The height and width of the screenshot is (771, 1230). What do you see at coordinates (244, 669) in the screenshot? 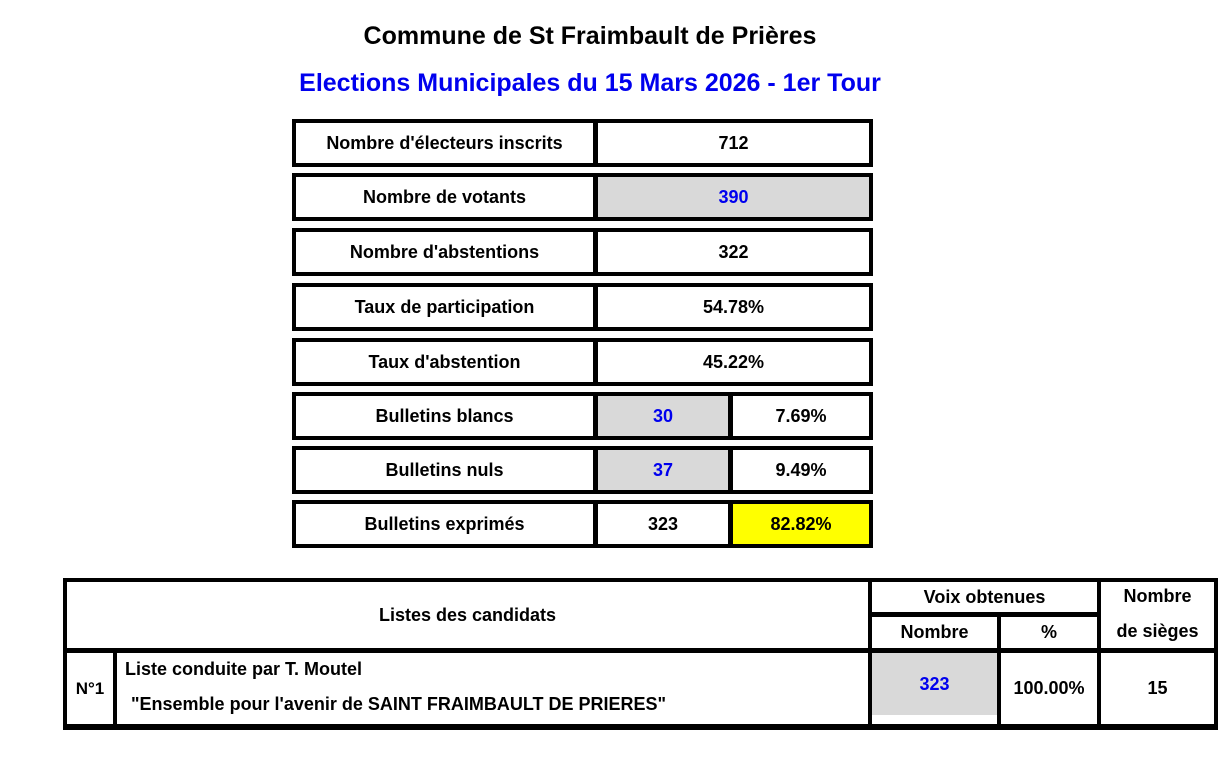
I see `candidate-line1: Liste conduite par T. Moutel` at bounding box center [244, 669].